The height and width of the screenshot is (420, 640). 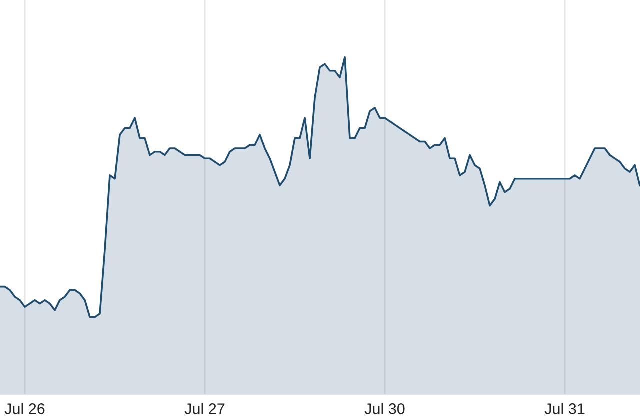 What do you see at coordinates (204, 408) in the screenshot?
I see `x-tick-label: Jul 27` at bounding box center [204, 408].